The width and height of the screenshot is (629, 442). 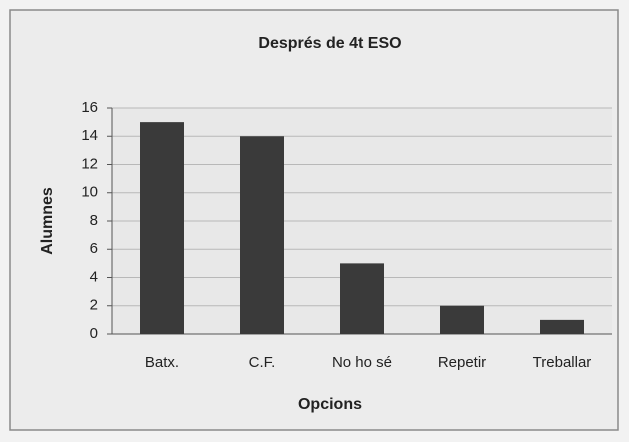 I want to click on y-tick-label: 16, so click(x=89, y=107).